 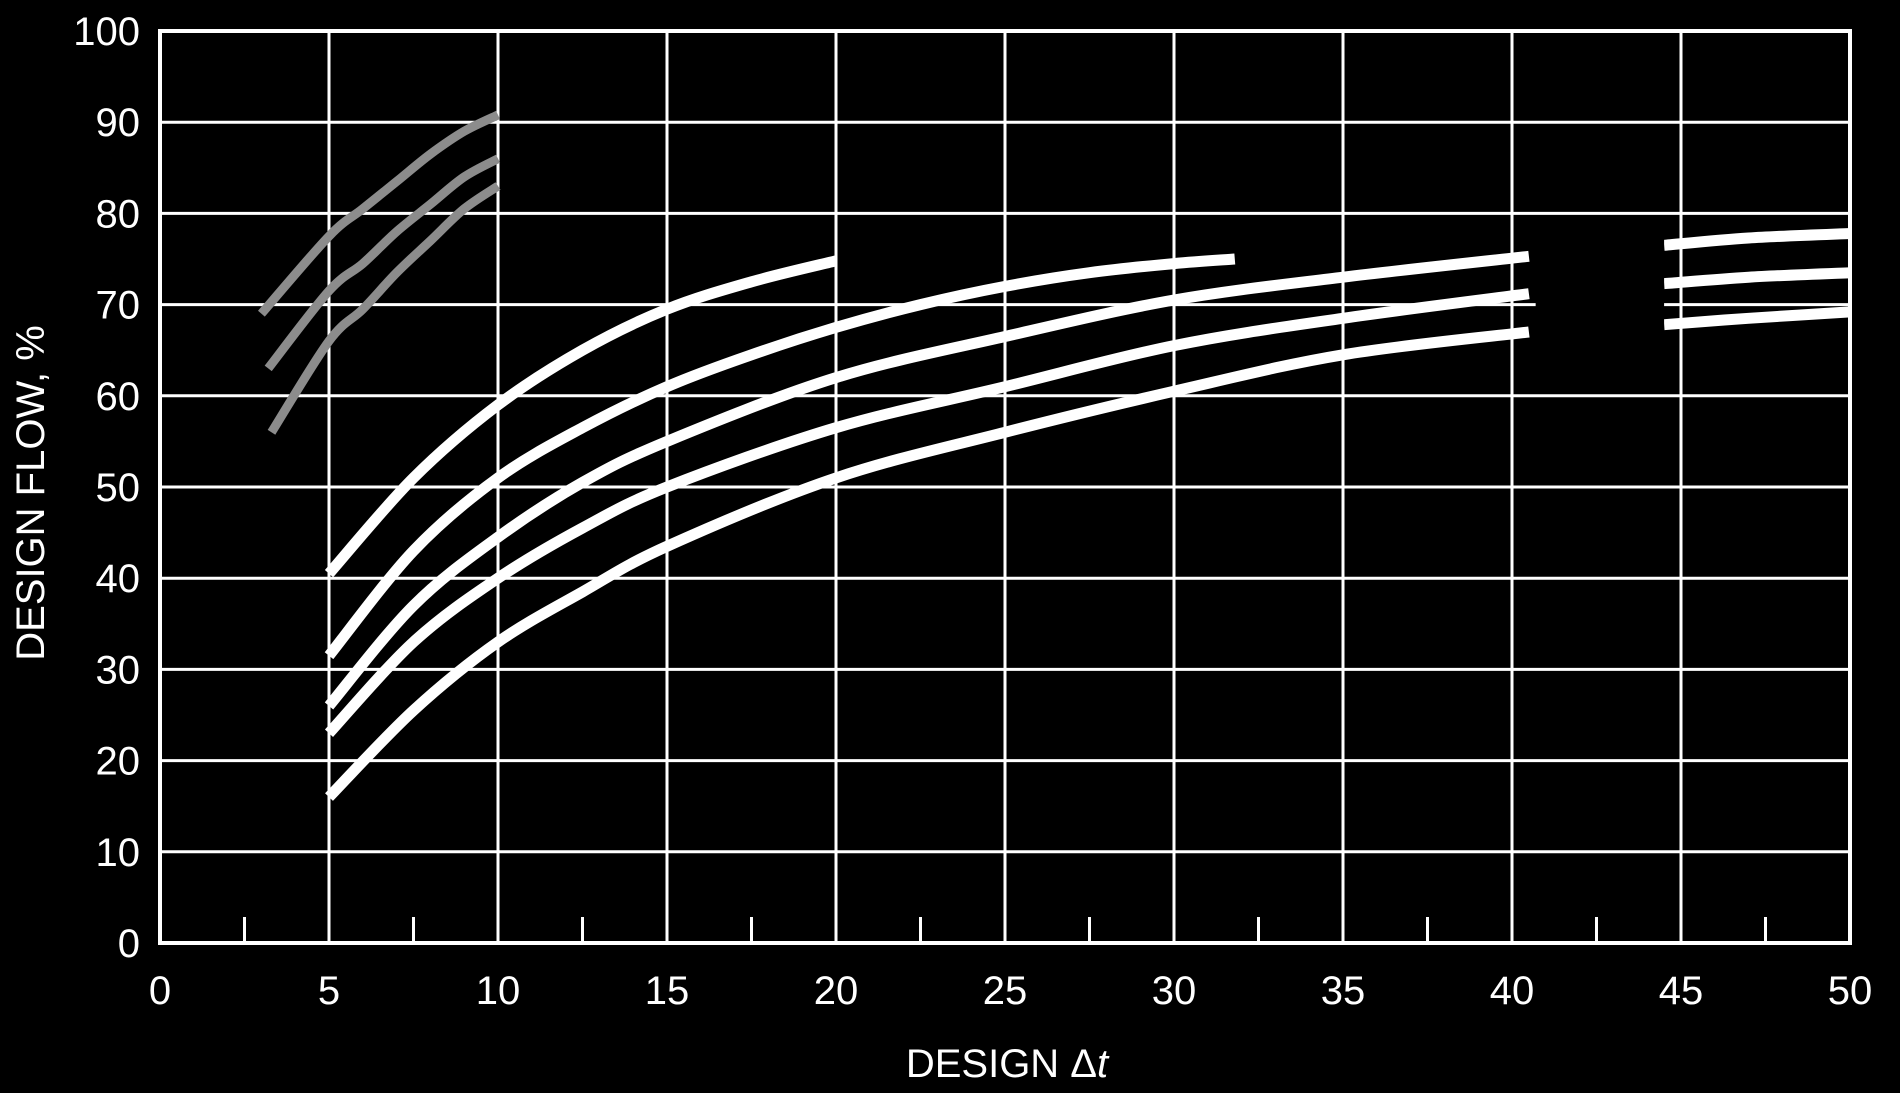 What do you see at coordinates (1174, 991) in the screenshot?
I see `x-tick-label: 30` at bounding box center [1174, 991].